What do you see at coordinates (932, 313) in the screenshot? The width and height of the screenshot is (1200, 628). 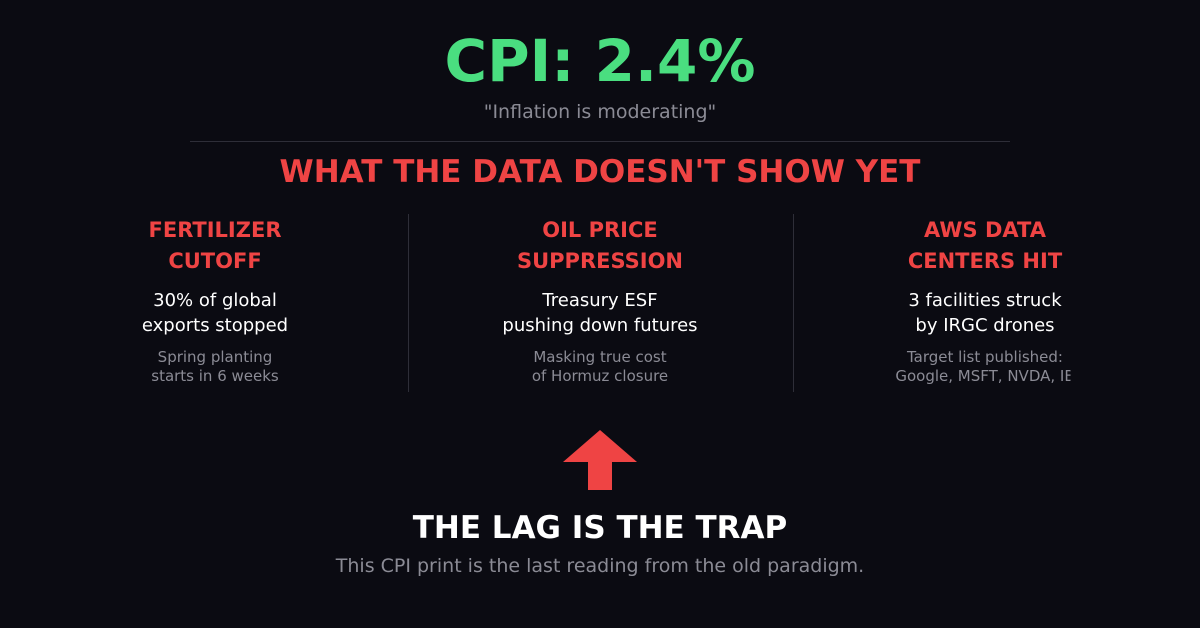 I see `column-body: 3 facilities struck by IRGC drones` at bounding box center [932, 313].